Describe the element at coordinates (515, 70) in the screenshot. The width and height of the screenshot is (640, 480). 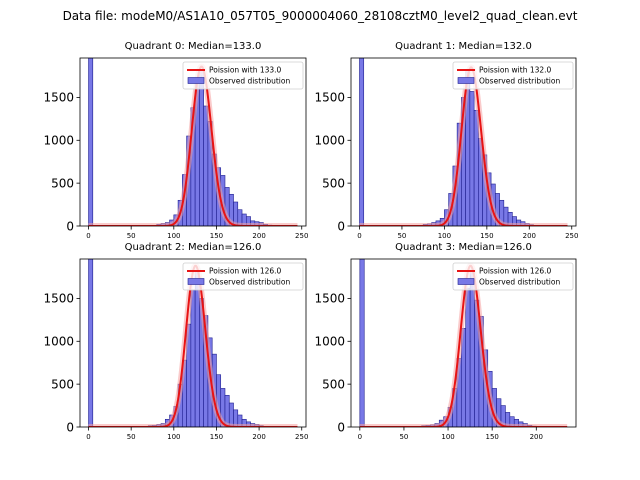
I see `quadrant-1-legend-poisson-label: Poission with 132.0` at that location.